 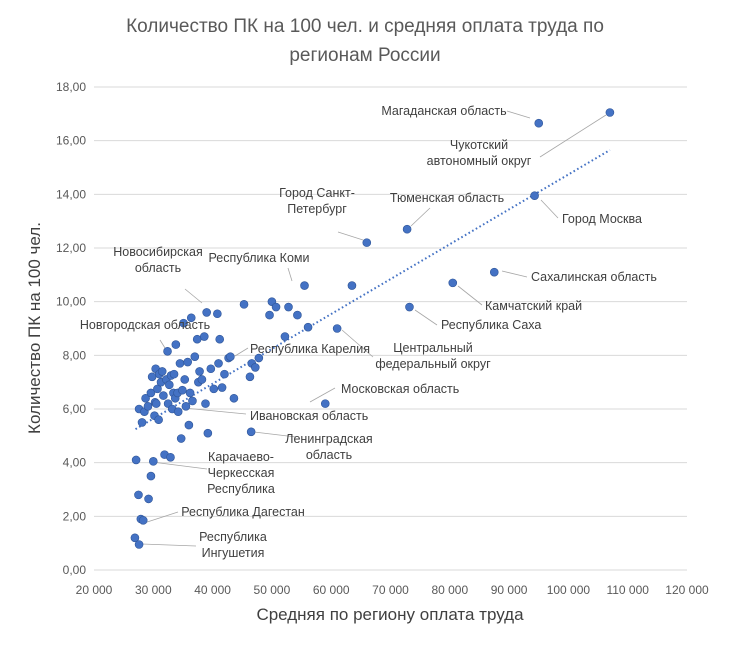 I want to click on data-label: Новгородская область, so click(x=145, y=325).